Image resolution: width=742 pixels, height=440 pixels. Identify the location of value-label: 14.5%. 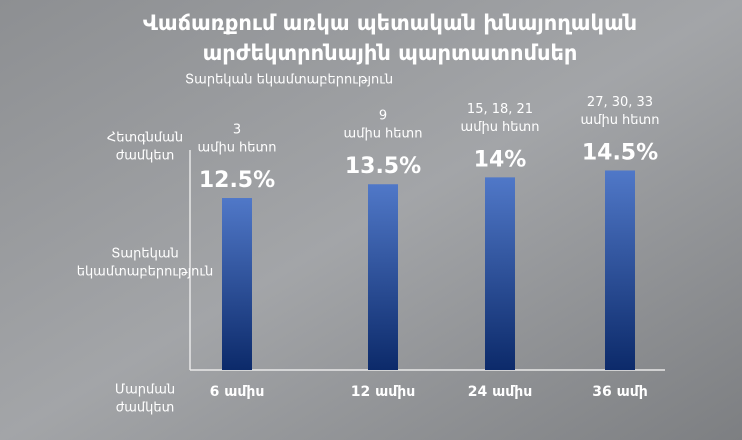
(620, 152).